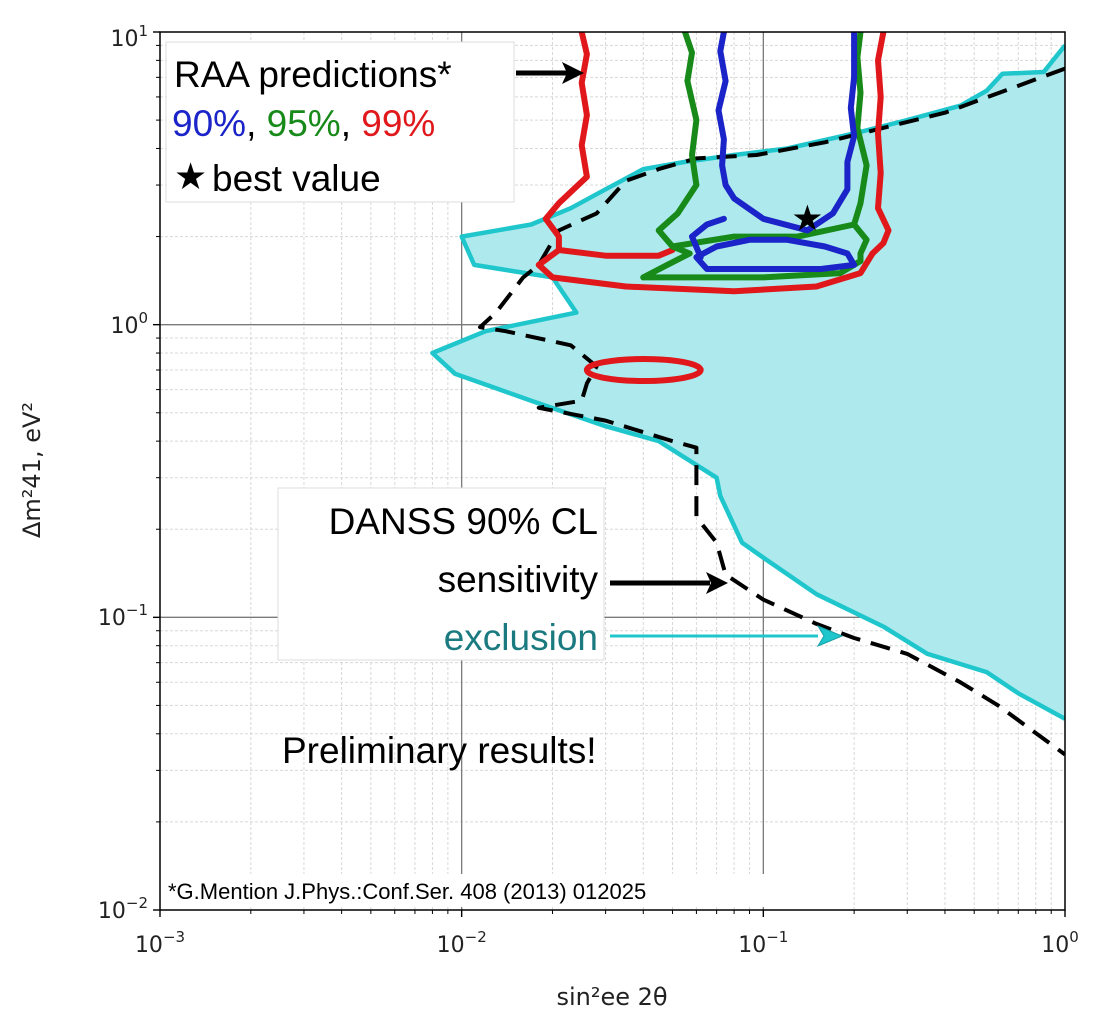 The height and width of the screenshot is (1025, 1108). Describe the element at coordinates (807, 218) in the screenshot. I see `best-value-star: ★` at that location.